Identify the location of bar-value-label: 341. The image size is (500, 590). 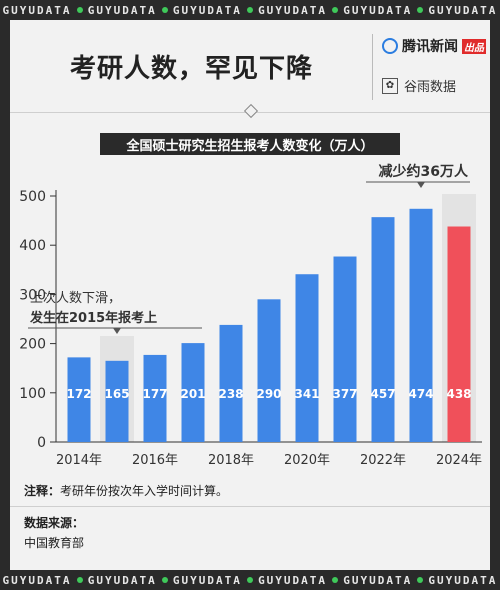
(306, 394).